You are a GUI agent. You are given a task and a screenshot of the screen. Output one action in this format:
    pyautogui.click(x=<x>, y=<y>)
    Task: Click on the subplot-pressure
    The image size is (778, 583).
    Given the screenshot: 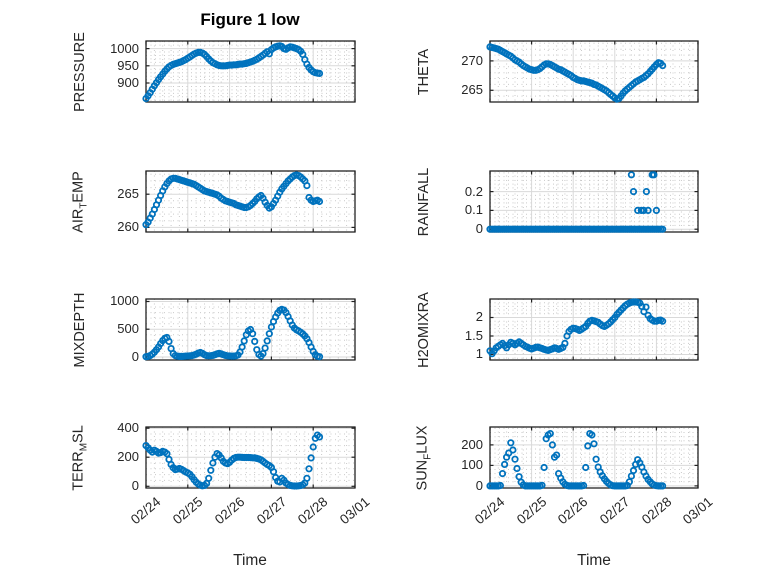 What is the action you would take?
    pyautogui.click(x=249, y=71)
    